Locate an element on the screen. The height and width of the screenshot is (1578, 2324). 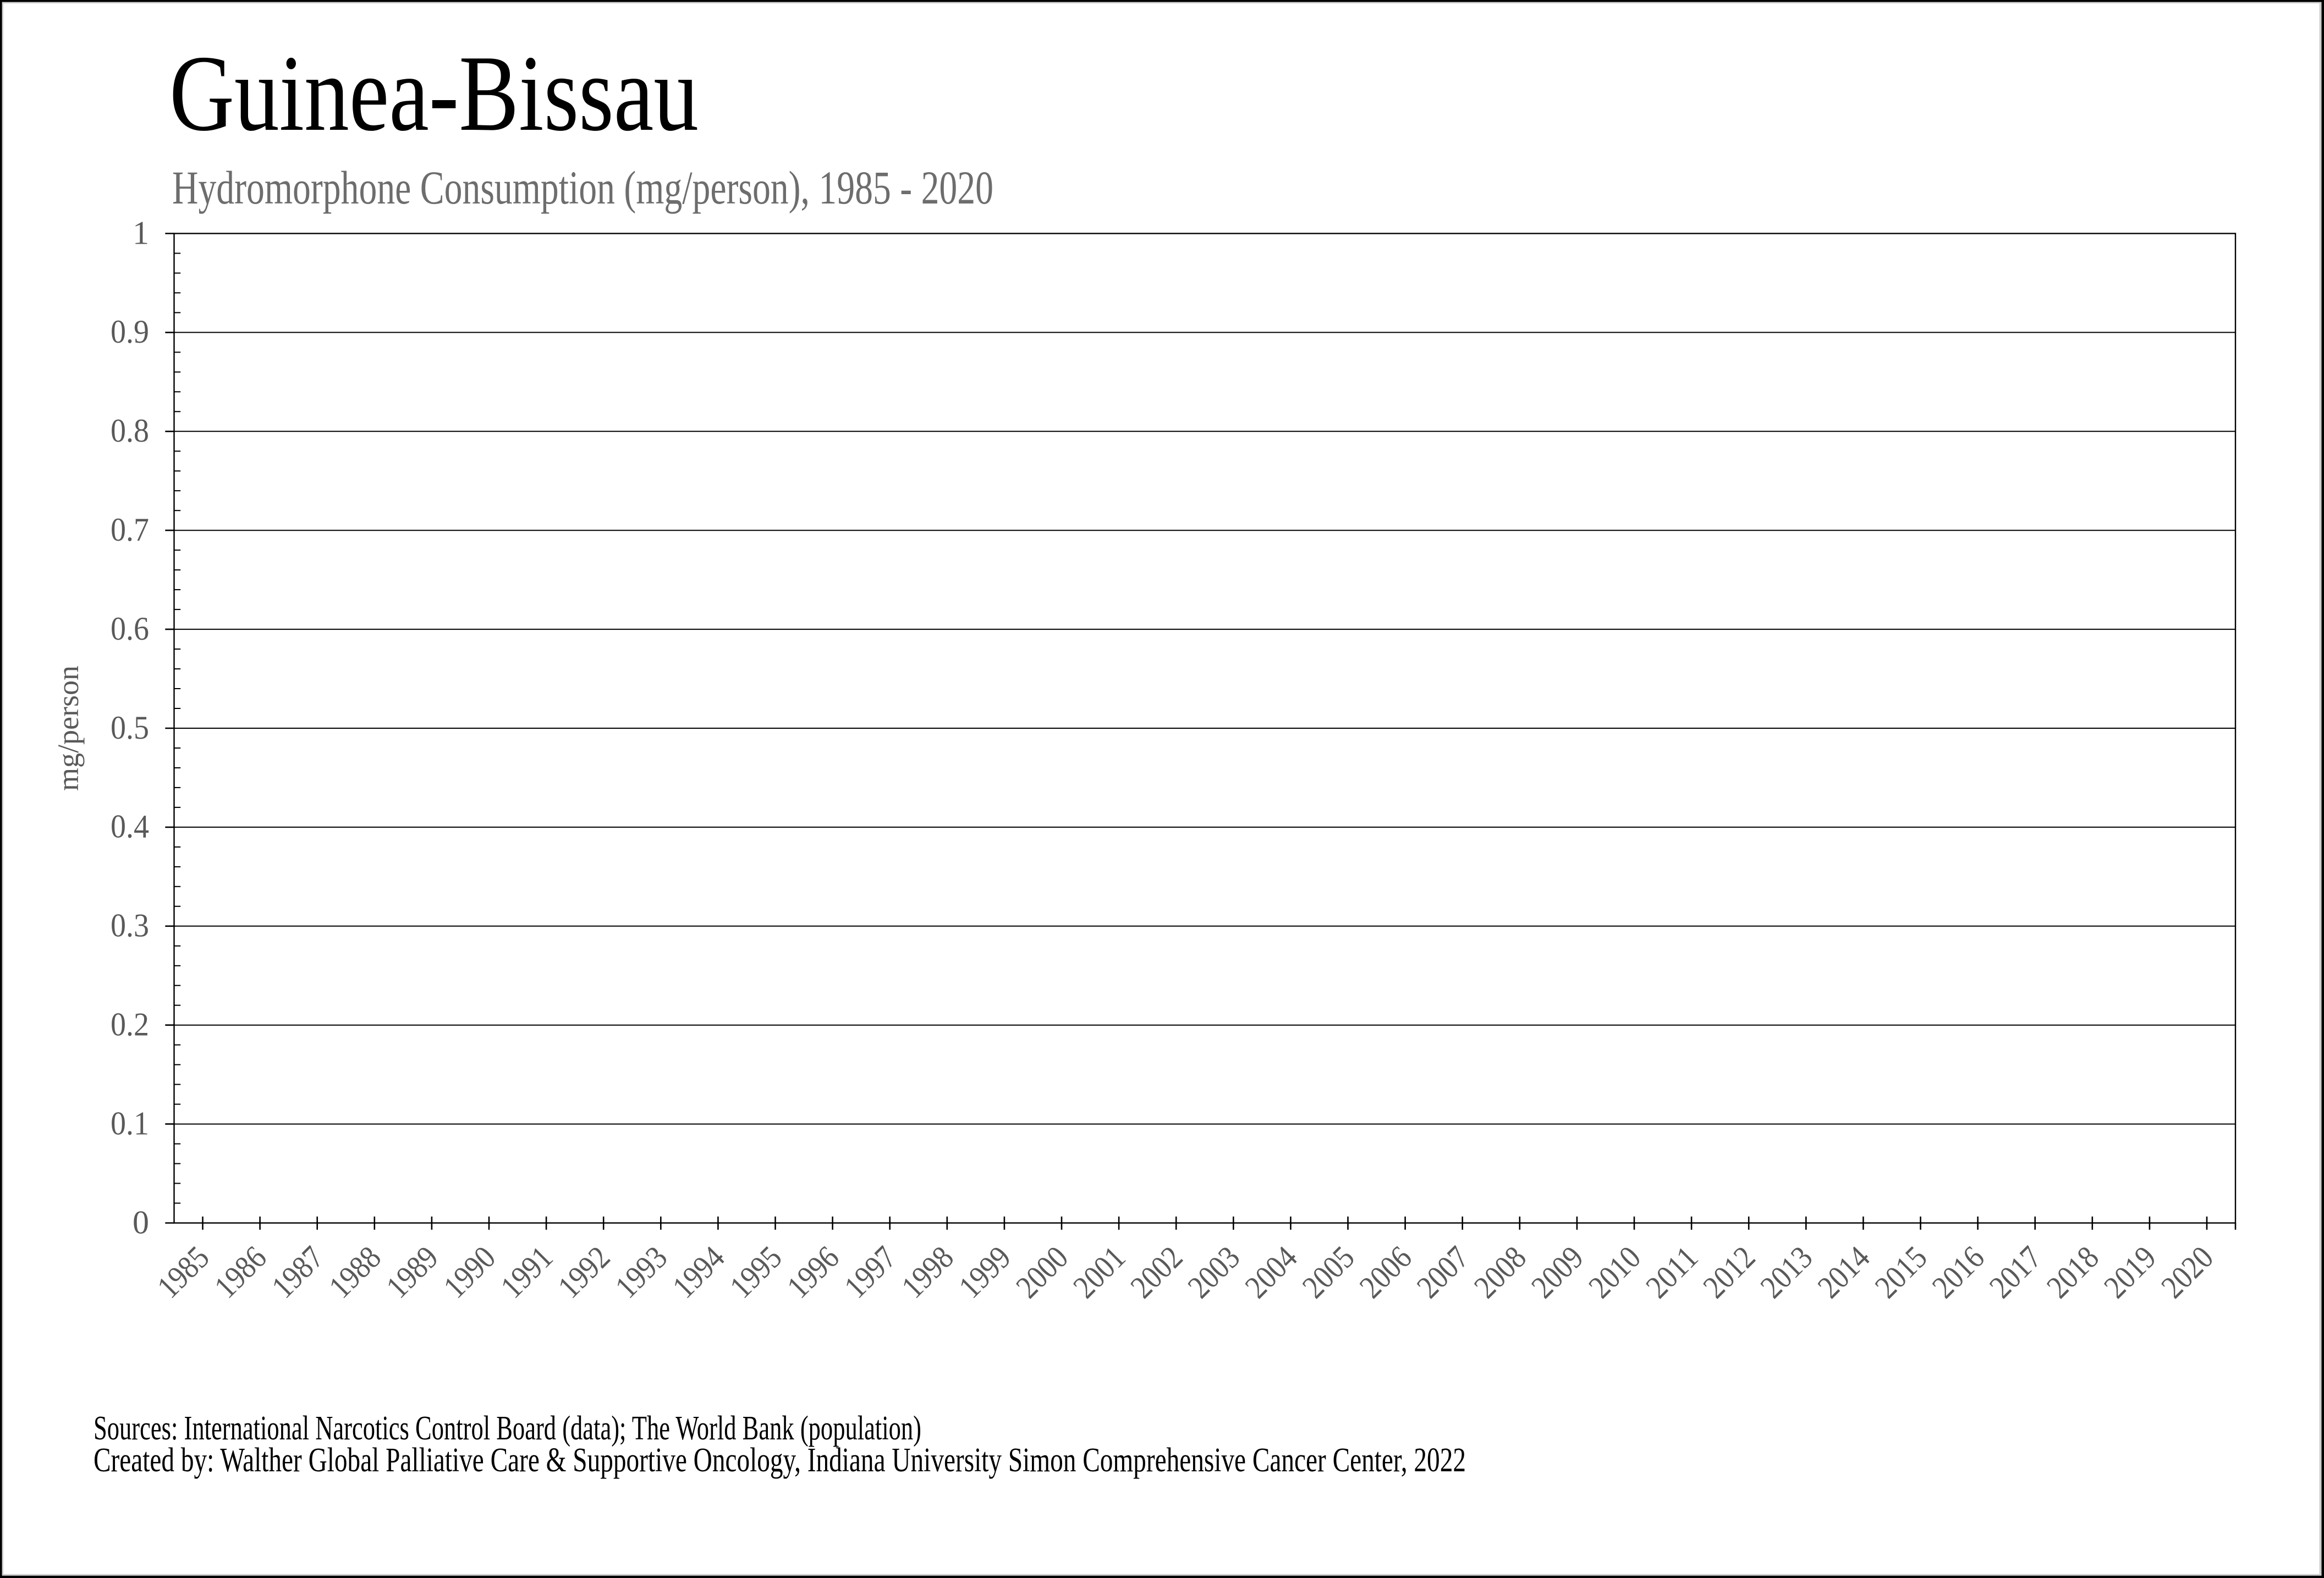
svg-text: 0.6 is located at coordinates (130, 629).